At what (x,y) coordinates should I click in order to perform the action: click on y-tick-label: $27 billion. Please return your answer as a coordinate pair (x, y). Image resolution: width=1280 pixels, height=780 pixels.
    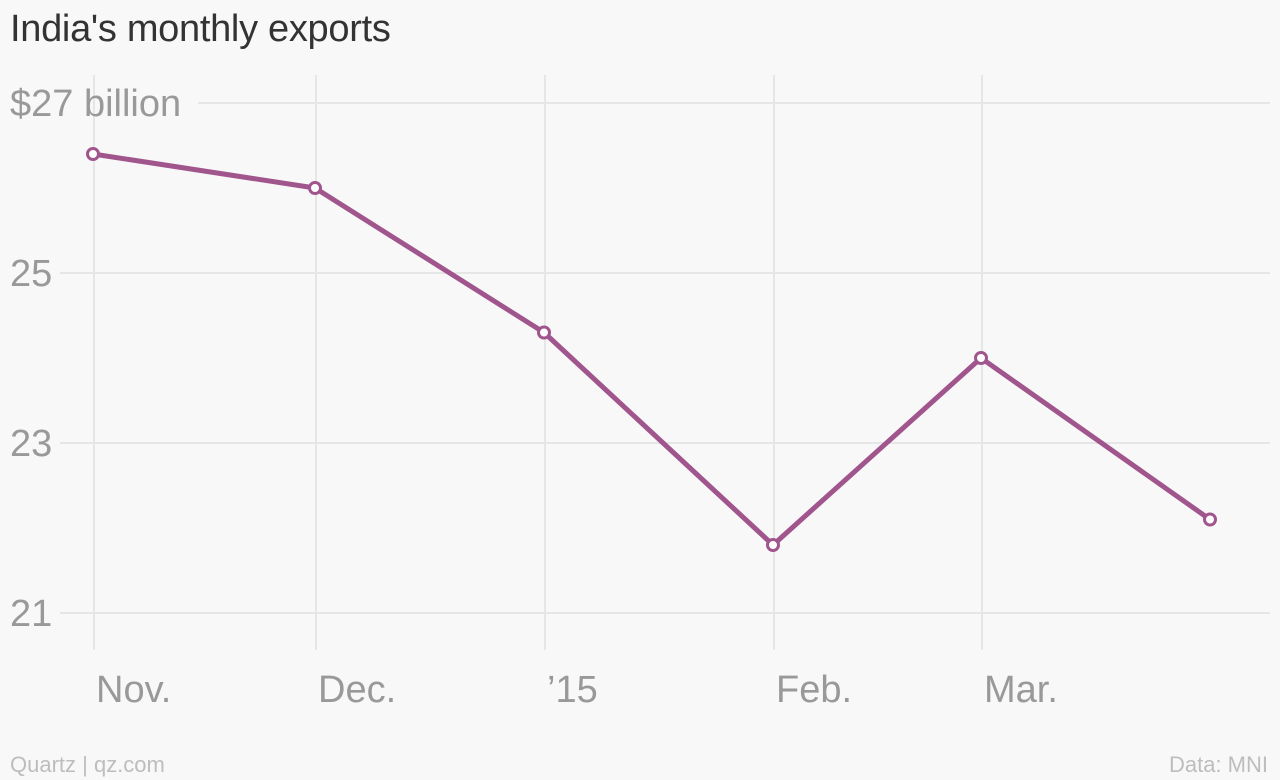
    Looking at the image, I should click on (95, 104).